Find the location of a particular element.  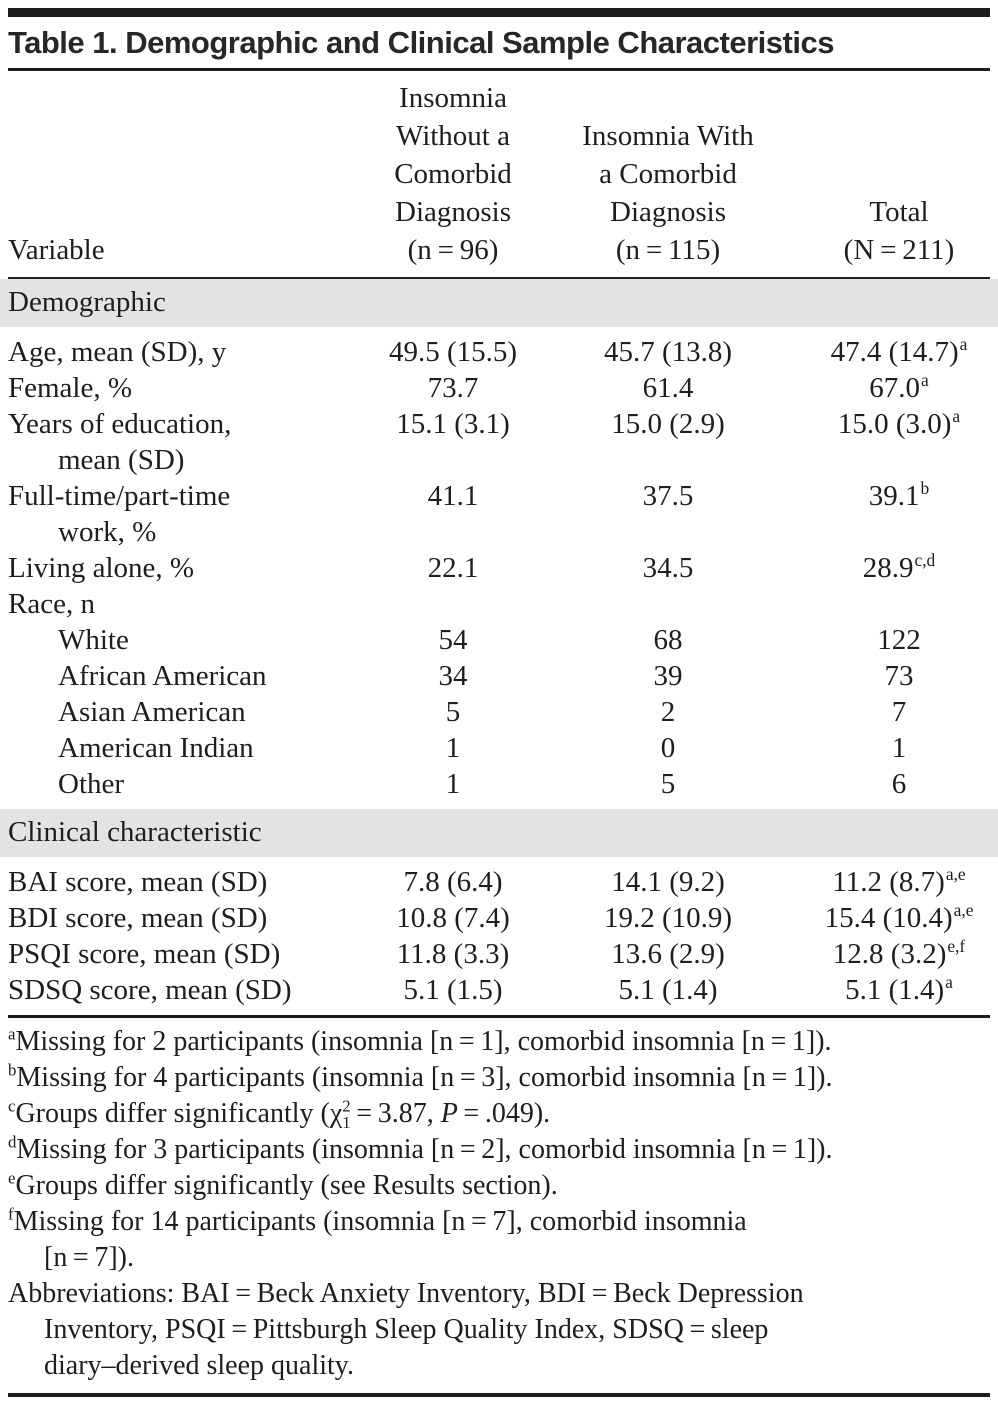

cell-insomnia-with-comorbid: 5.1 (1.4) is located at coordinates (668, 990).